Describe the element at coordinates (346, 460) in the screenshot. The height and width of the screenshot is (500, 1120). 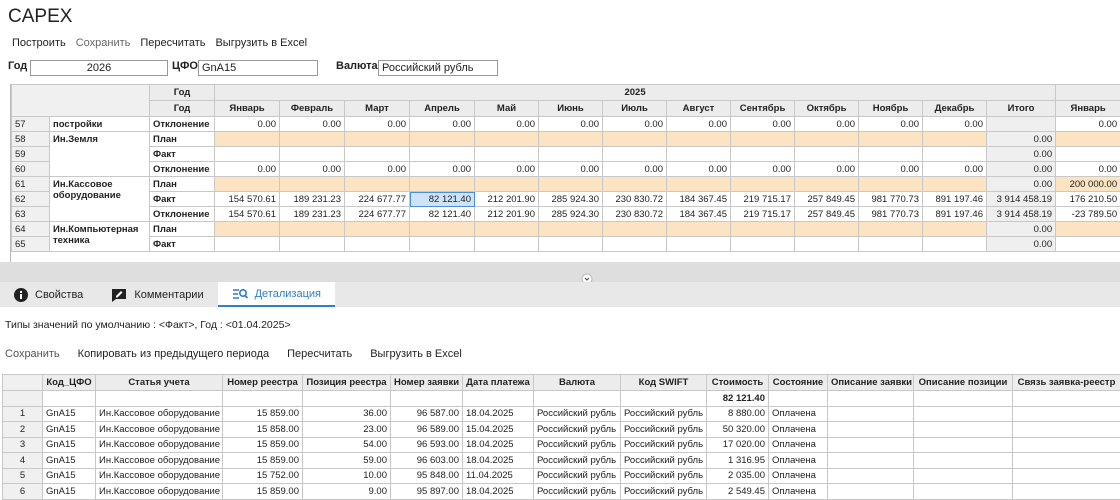
I see `detail-cell: 59.00` at that location.